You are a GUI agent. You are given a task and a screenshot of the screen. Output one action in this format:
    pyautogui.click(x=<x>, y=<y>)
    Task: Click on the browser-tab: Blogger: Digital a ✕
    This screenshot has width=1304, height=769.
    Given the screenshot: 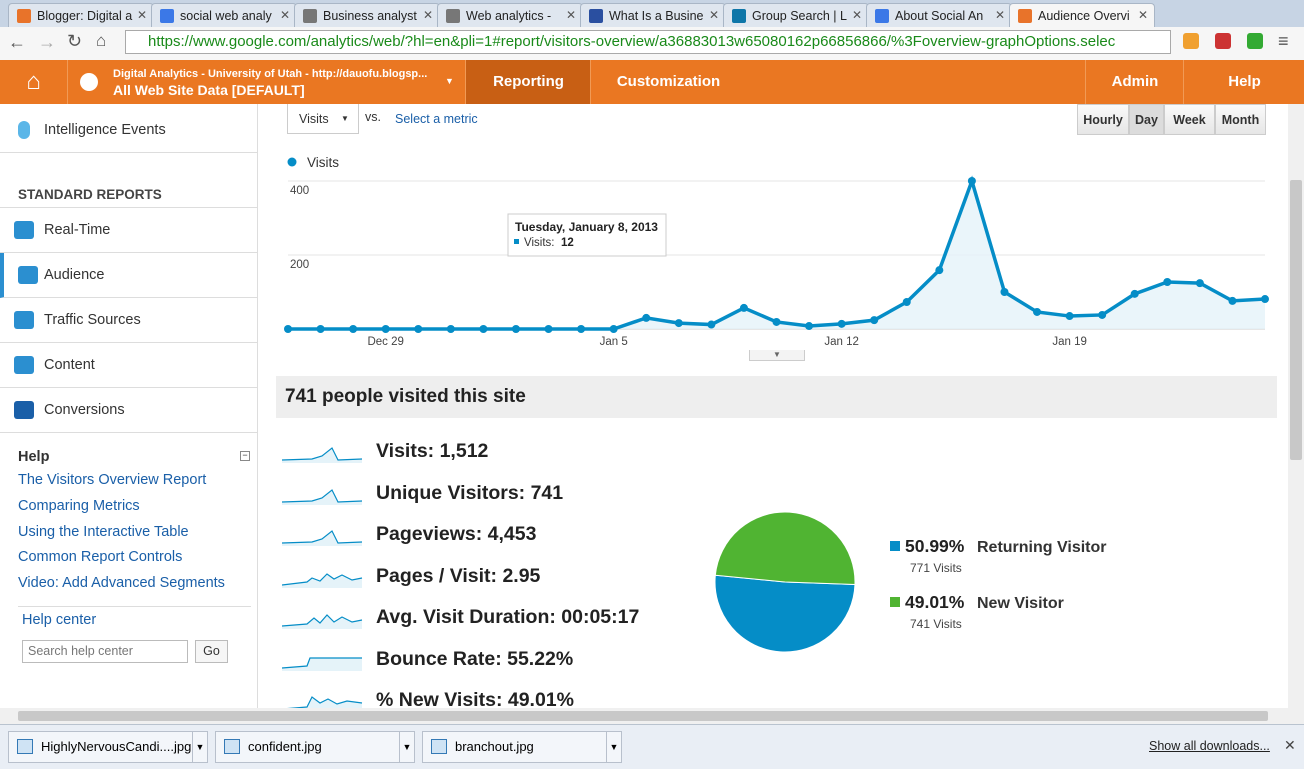 What is the action you would take?
    pyautogui.click(x=81, y=15)
    